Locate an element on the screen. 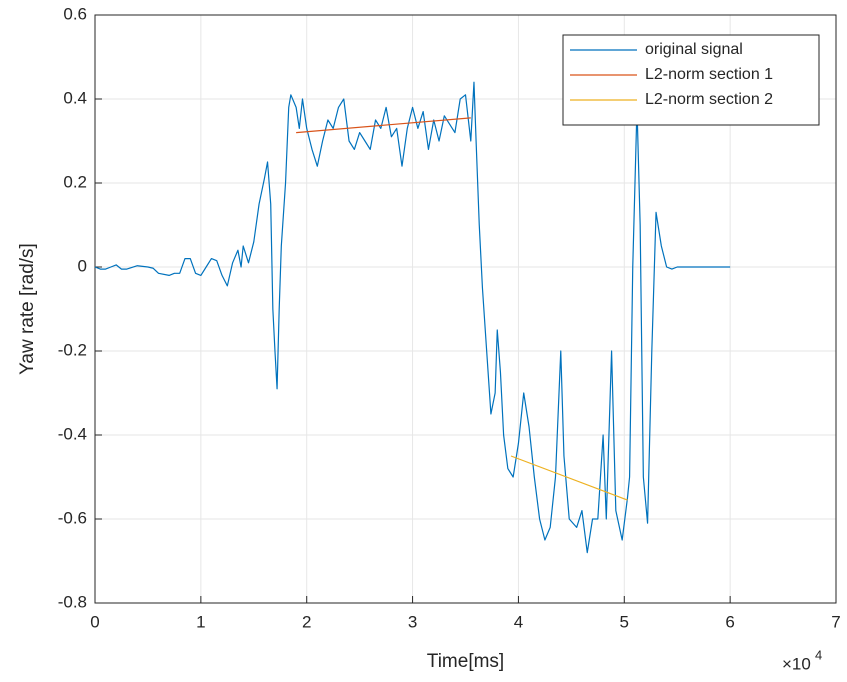 This screenshot has height=682, width=847. legend-label: original signal is located at coordinates (694, 49).